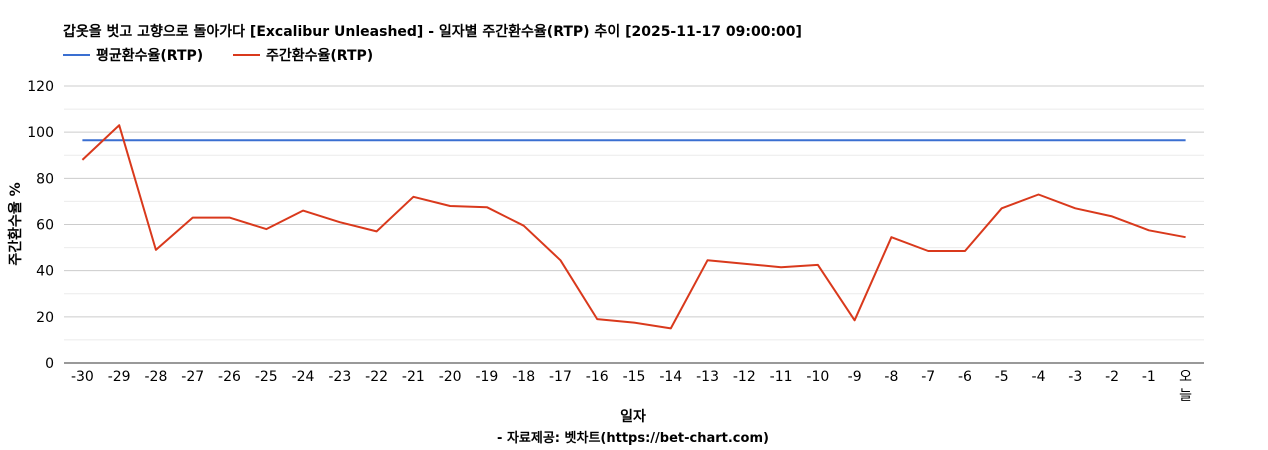  Describe the element at coordinates (817, 377) in the screenshot. I see `x-tick-label: -10` at that location.